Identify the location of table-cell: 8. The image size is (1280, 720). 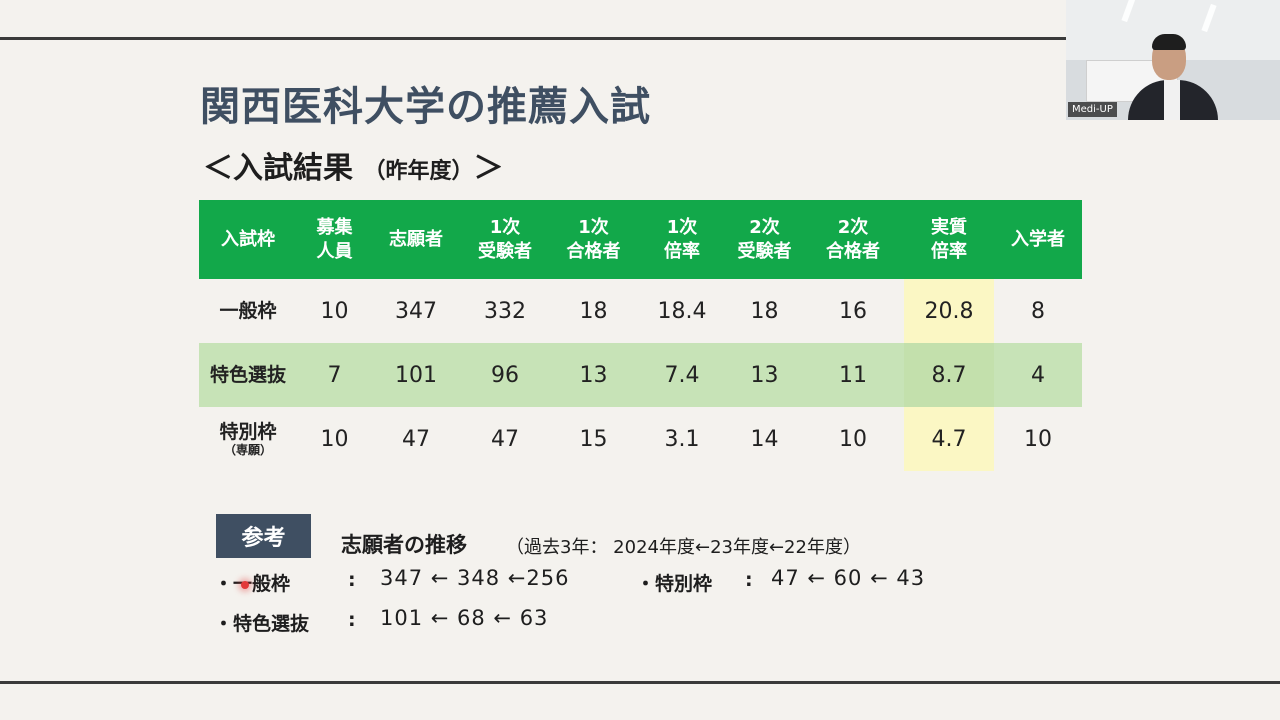
(1038, 311).